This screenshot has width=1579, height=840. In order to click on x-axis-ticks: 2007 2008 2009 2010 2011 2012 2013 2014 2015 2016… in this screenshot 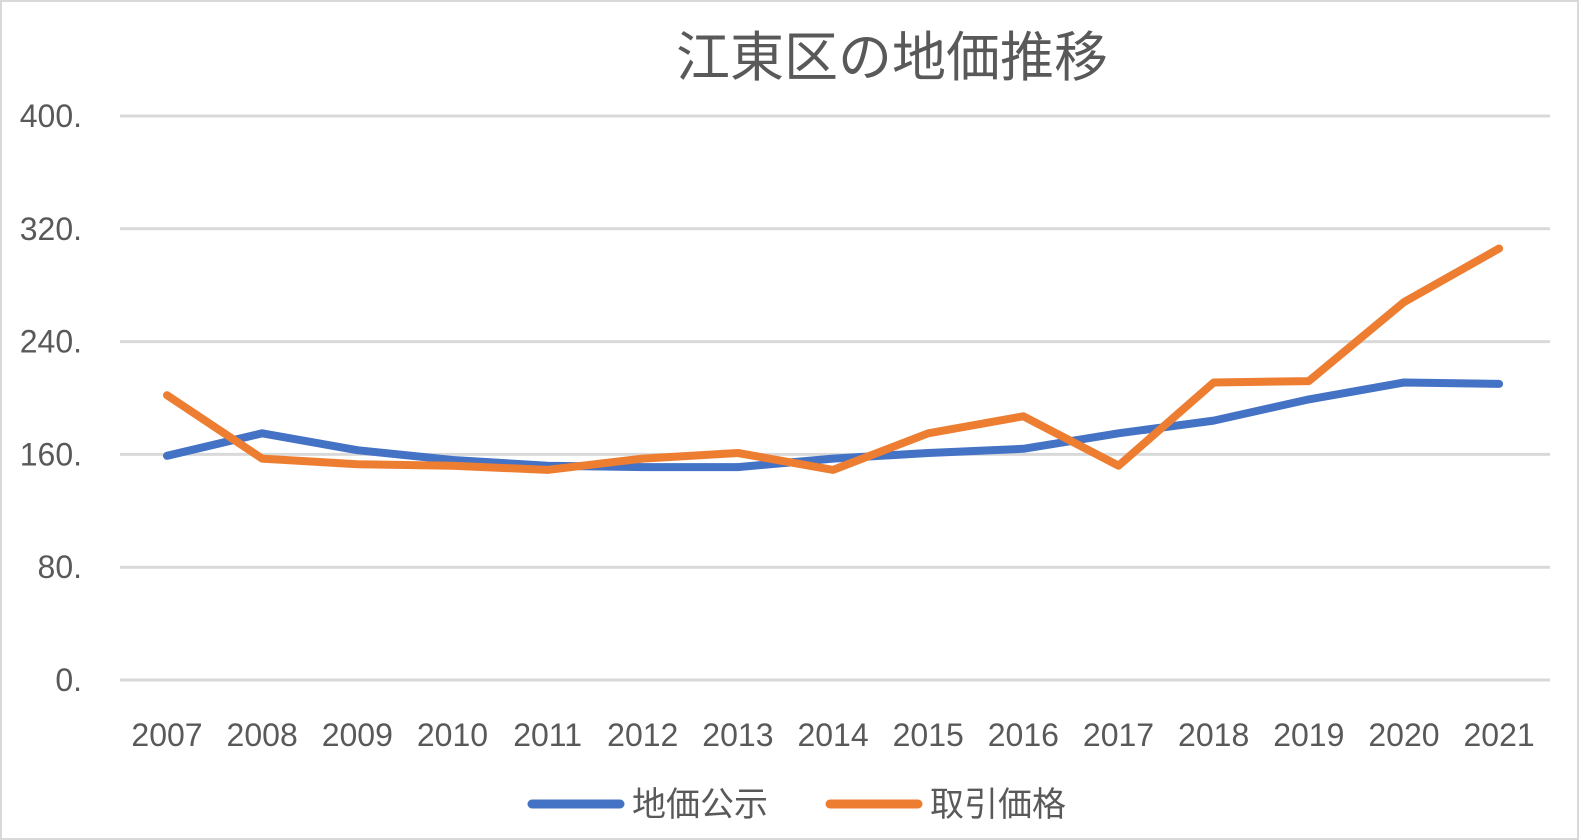, I will do `click(832, 735)`.